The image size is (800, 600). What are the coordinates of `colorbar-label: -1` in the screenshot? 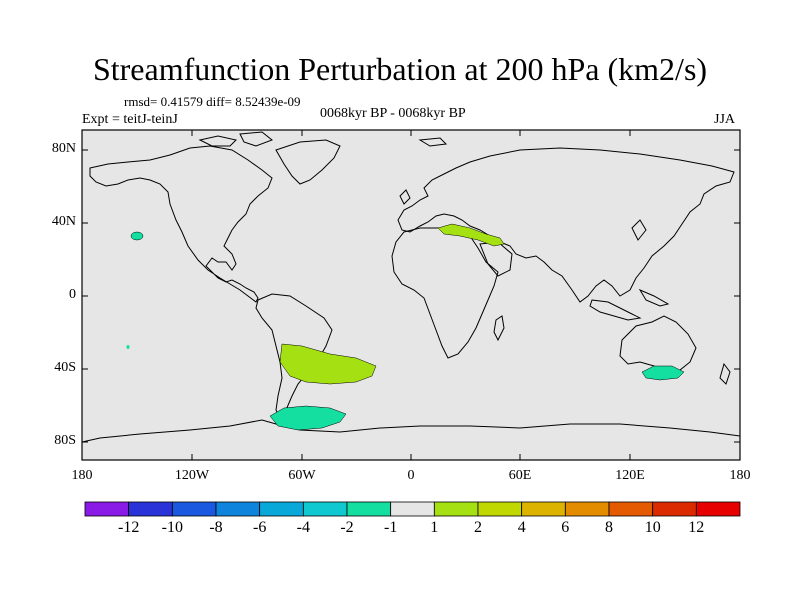 It's located at (391, 527).